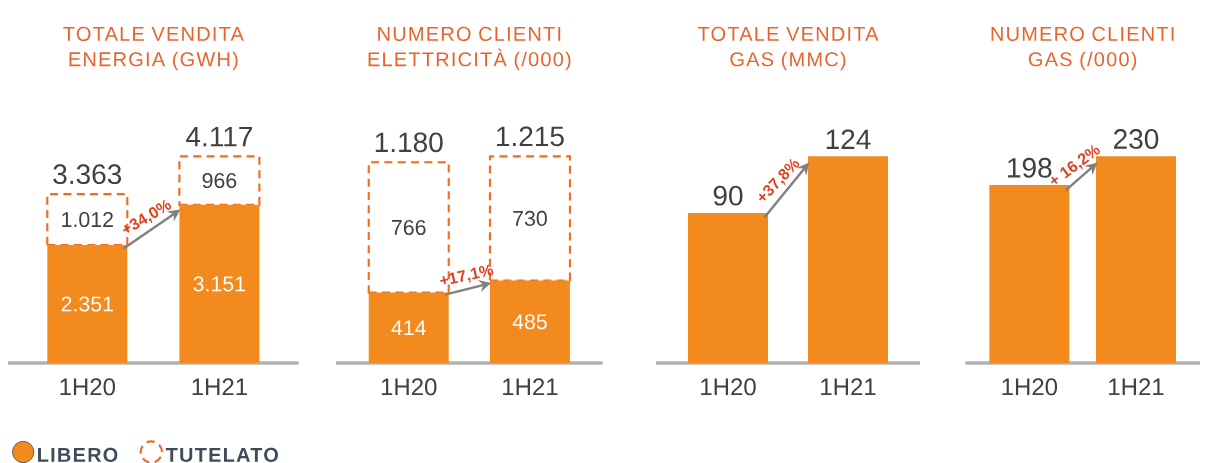  What do you see at coordinates (153, 48) in the screenshot?
I see `chart-title: TOTALE VENDITA ENERGIA (GWH)` at bounding box center [153, 48].